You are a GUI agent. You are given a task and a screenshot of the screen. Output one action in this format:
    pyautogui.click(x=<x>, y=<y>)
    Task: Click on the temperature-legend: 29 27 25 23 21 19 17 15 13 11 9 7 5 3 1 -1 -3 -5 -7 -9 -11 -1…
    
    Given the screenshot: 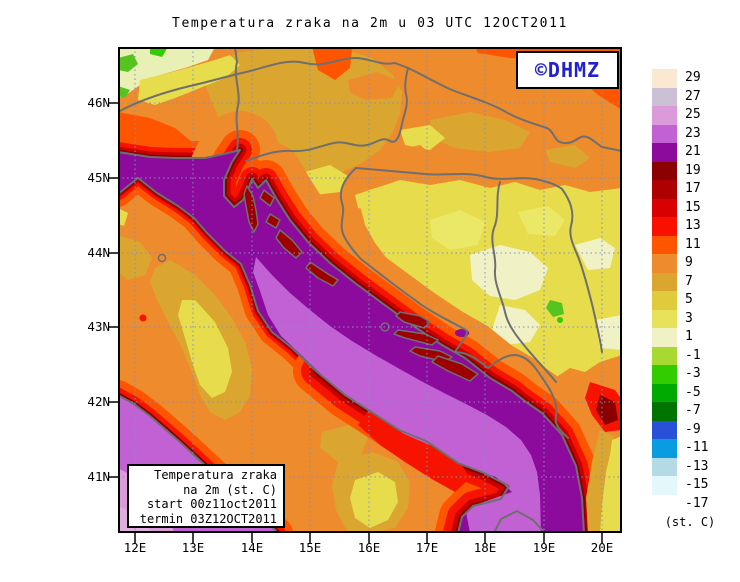 What is the action you would take?
    pyautogui.click(x=680, y=291)
    